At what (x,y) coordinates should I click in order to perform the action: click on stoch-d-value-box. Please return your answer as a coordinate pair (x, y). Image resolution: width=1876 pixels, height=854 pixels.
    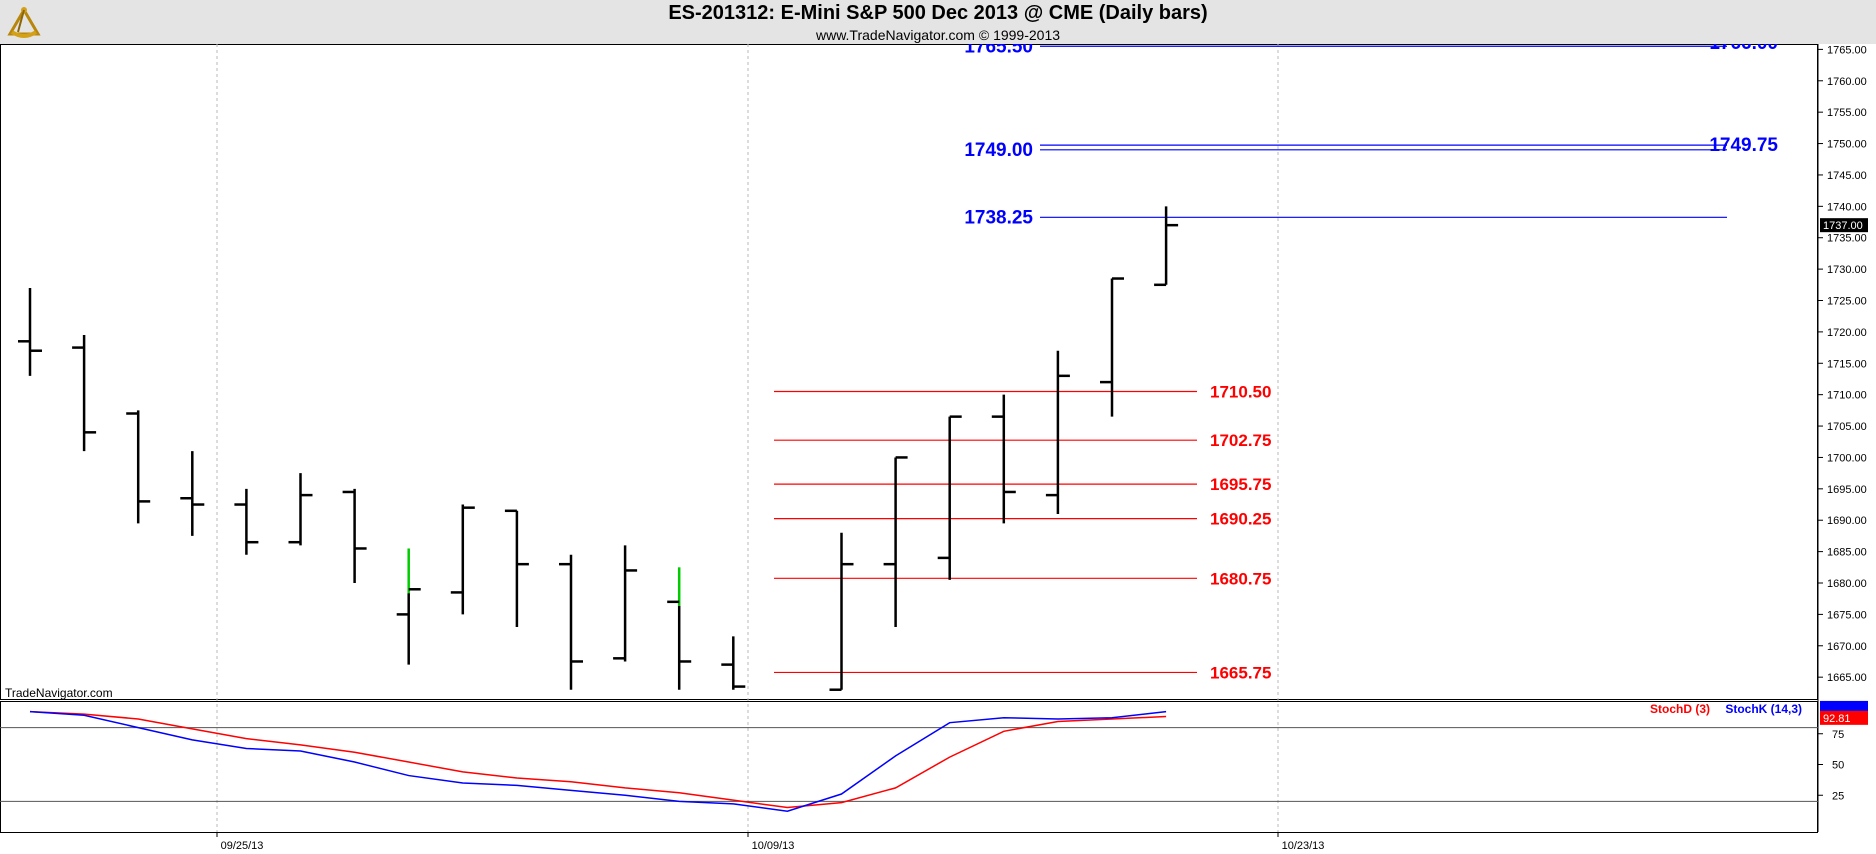
    Looking at the image, I should click on (1844, 717).